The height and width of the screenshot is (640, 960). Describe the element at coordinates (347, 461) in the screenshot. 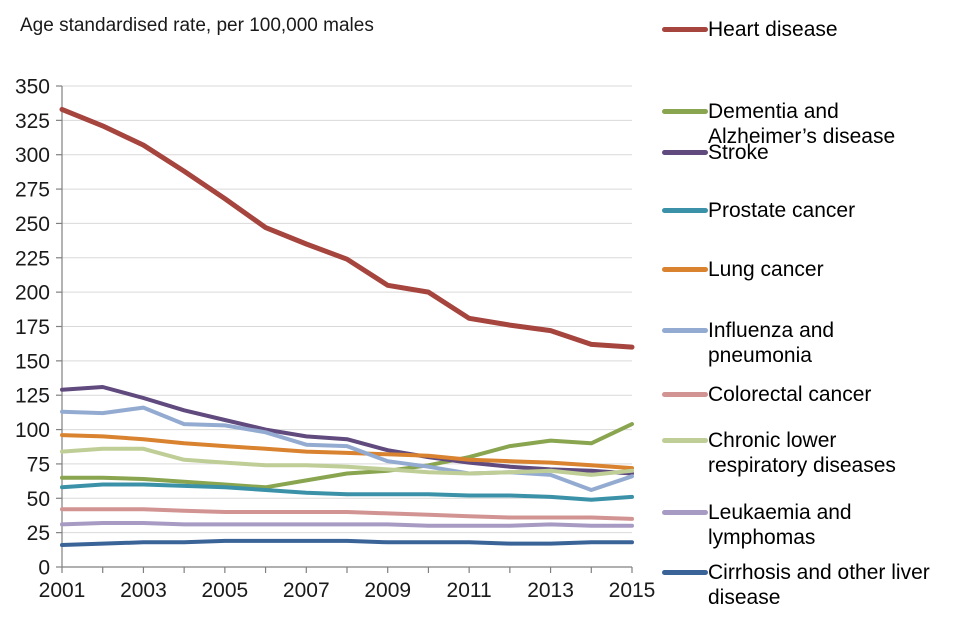

I see `series-line-chronic-lower-respiratory-diseases` at that location.